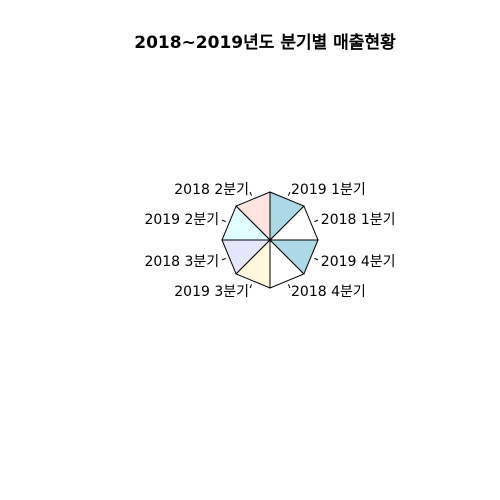 The image size is (500, 500). Describe the element at coordinates (293, 257) in the screenshot. I see `pie-slice` at that location.